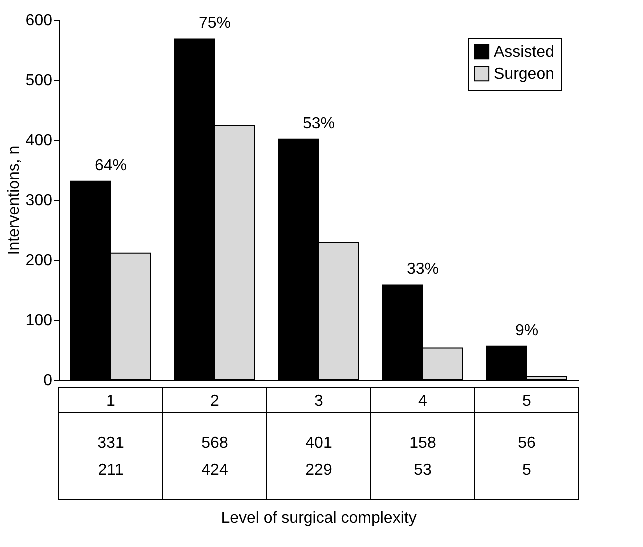  Describe the element at coordinates (39, 81) in the screenshot. I see `y-tick-label: 500` at that location.